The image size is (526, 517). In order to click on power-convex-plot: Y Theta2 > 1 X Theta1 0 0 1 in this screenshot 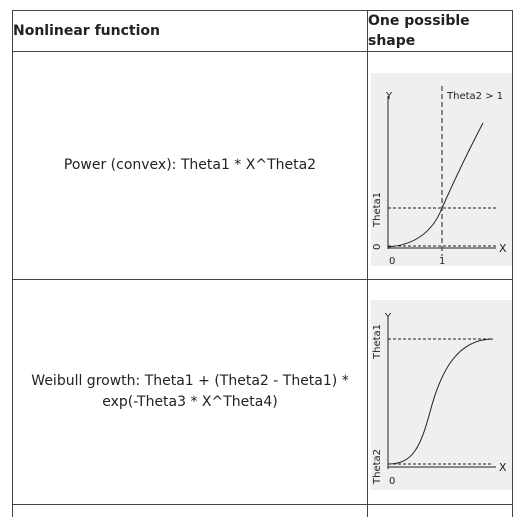, I will do `click(440, 166)`.